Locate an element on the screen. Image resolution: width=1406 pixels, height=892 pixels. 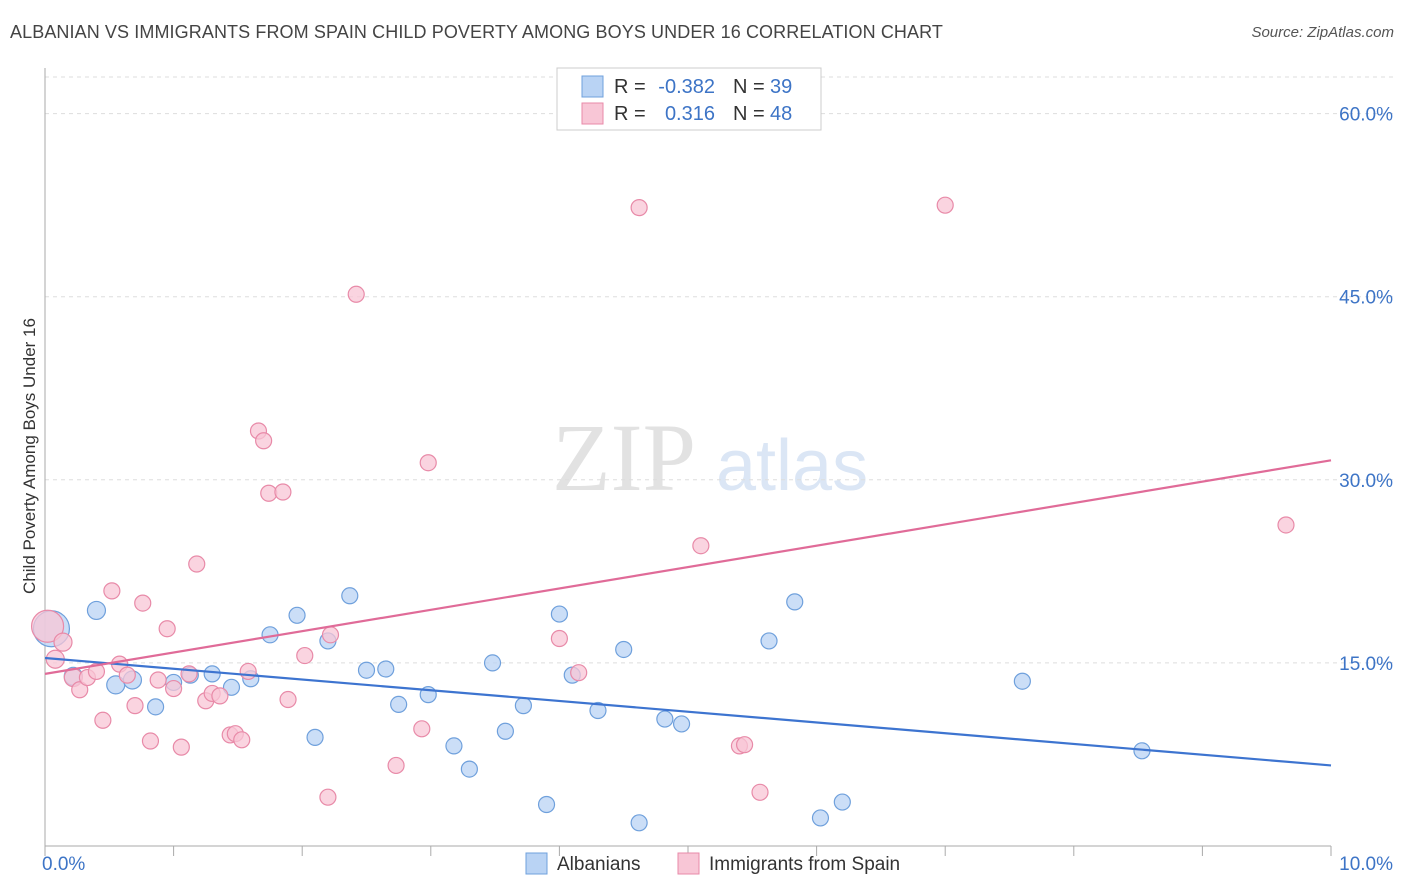
bottom-legend: Albanians Immigrants from Spain is located at coordinates (712, 863).